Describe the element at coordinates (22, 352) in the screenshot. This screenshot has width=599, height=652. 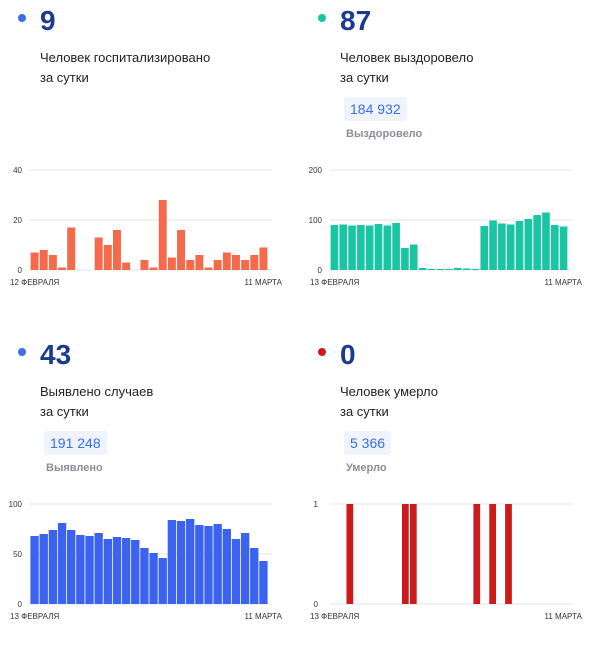
I see `cases-dot-icon` at that location.